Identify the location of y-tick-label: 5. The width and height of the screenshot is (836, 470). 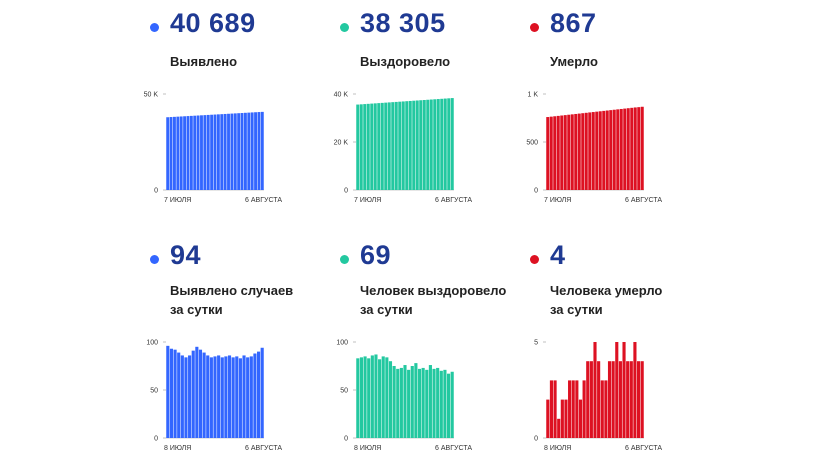
(536, 343).